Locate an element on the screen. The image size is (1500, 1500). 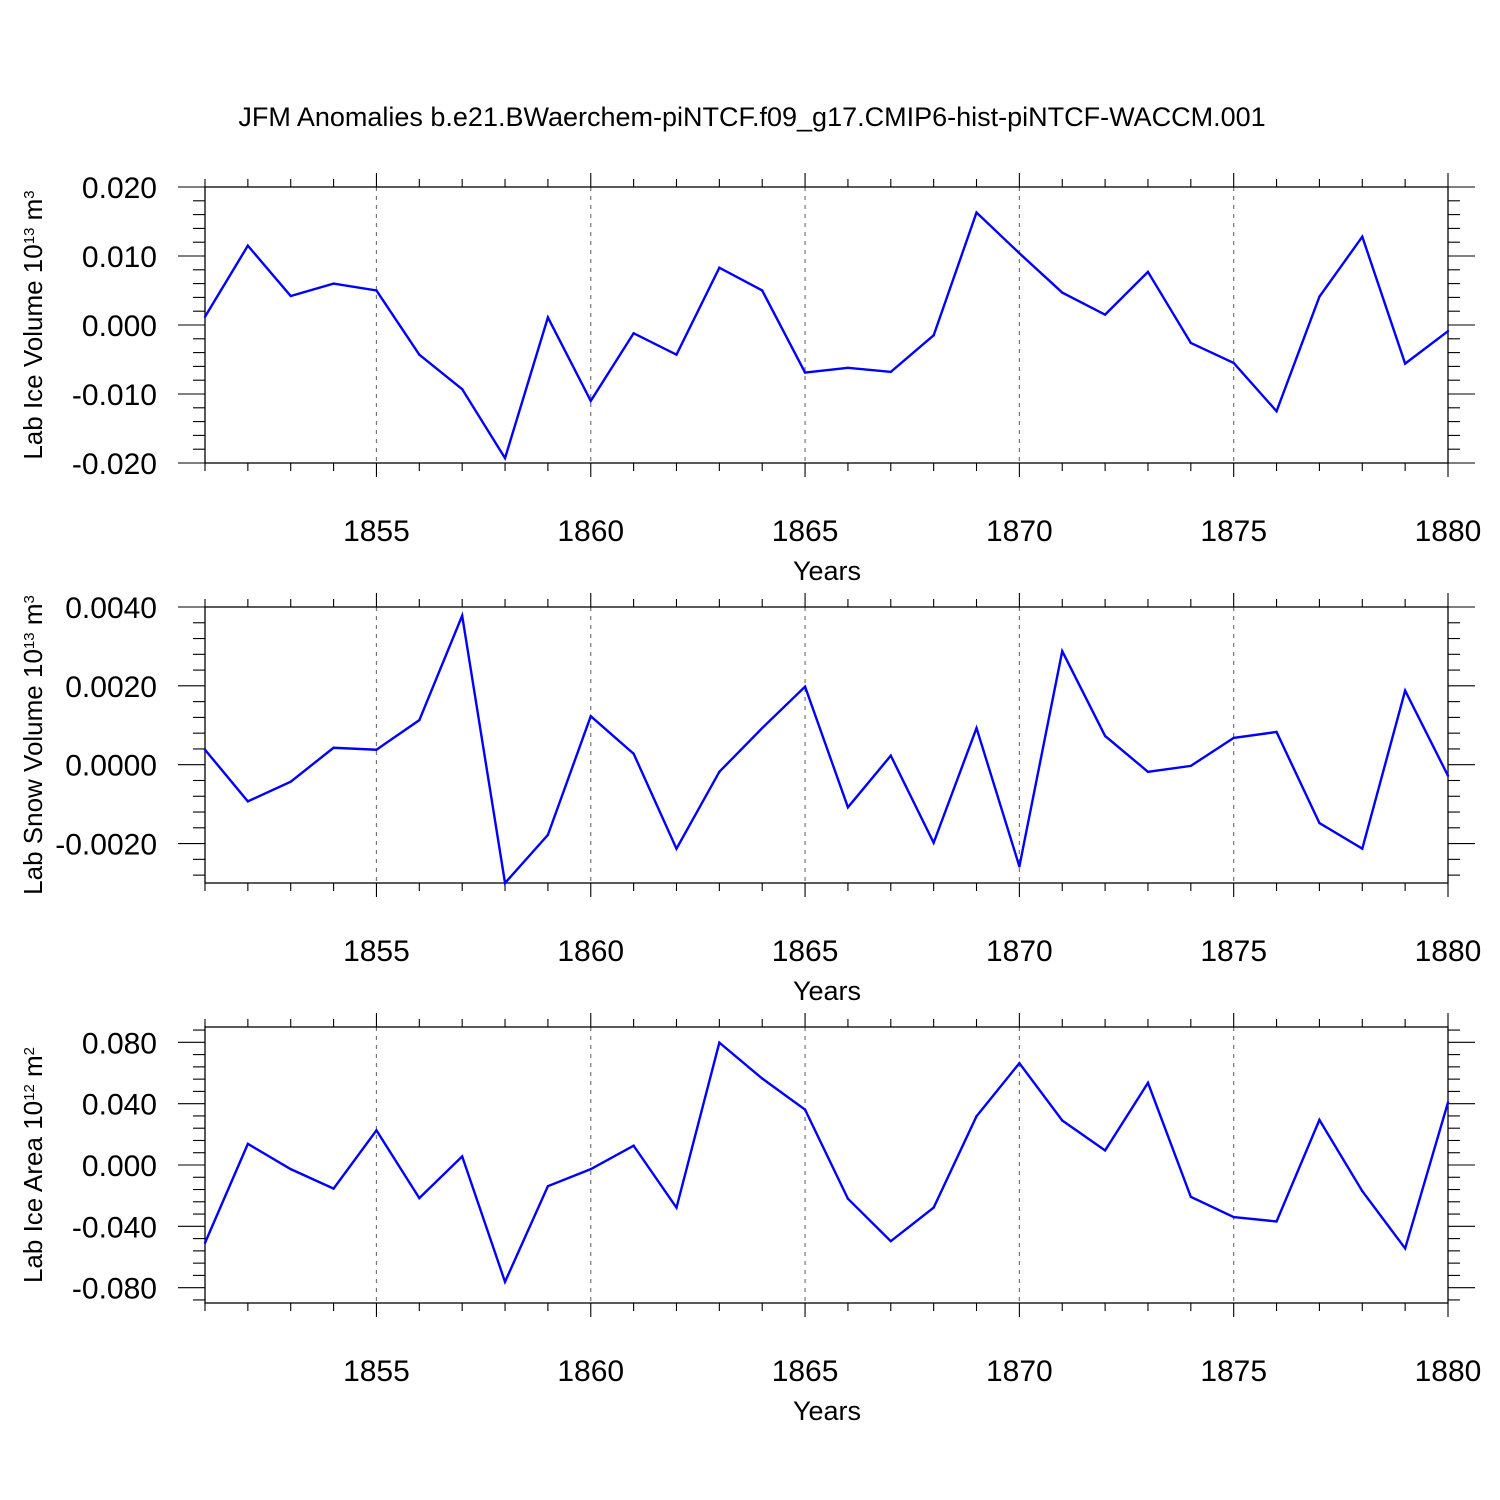
snow-volume-x-tick-label: 1860 is located at coordinates (590, 951).